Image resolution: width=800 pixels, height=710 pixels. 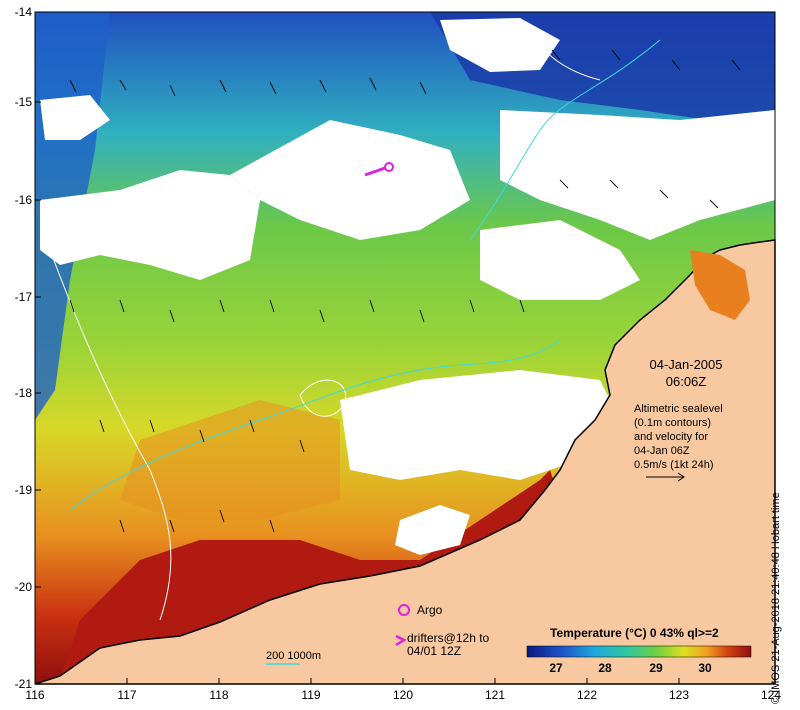 What do you see at coordinates (430, 610) in the screenshot?
I see `argo-label: Argo` at bounding box center [430, 610].